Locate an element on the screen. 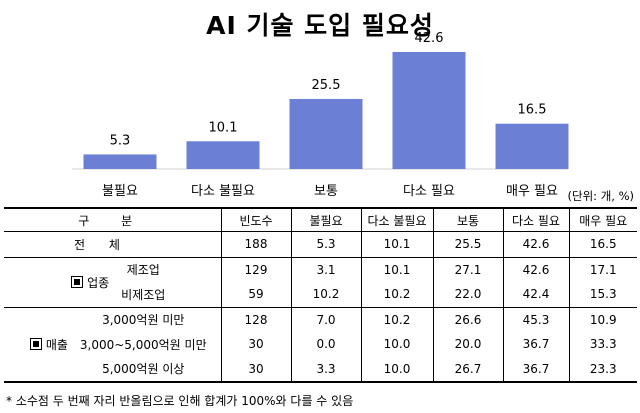 This screenshot has height=413, width=640. table-row: 제조업 129 3.1 10.1 27.1 42.6 17.1 is located at coordinates (320, 269).